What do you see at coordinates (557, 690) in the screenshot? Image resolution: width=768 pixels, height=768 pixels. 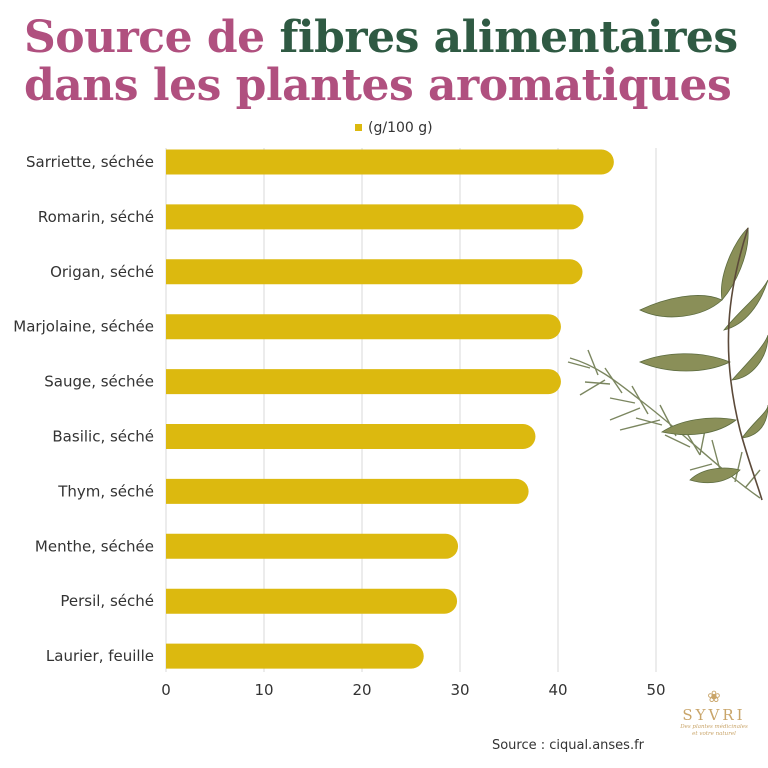 I see `x-tick-label: 40` at bounding box center [557, 690].